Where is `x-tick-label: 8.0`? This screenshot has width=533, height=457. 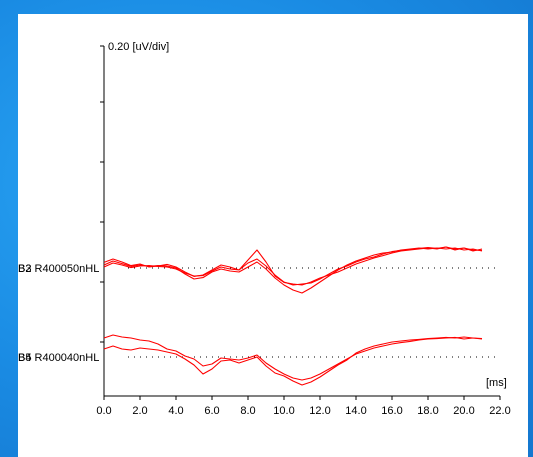
x-tick-label: 8.0 is located at coordinates (247, 411).